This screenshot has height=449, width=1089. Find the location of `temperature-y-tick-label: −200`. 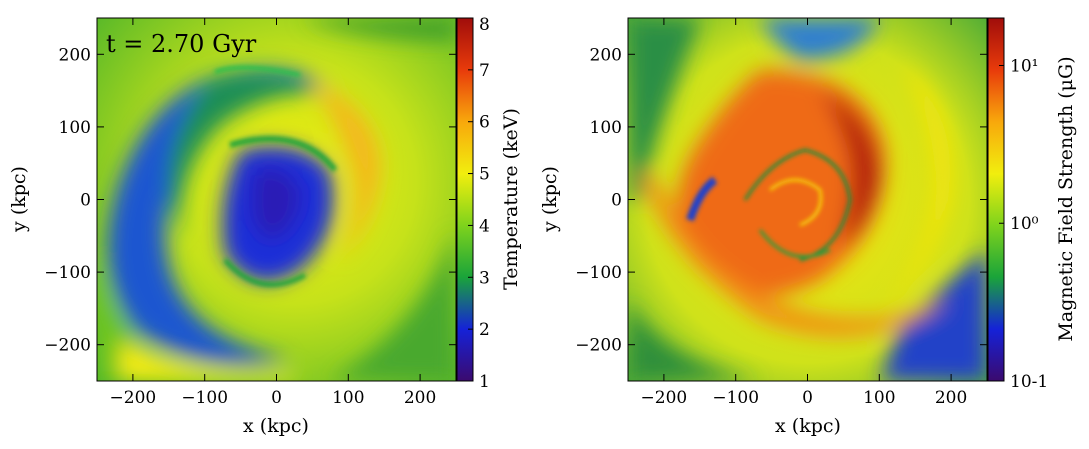

temperature-y-tick-label: −200 is located at coordinates (67, 346).